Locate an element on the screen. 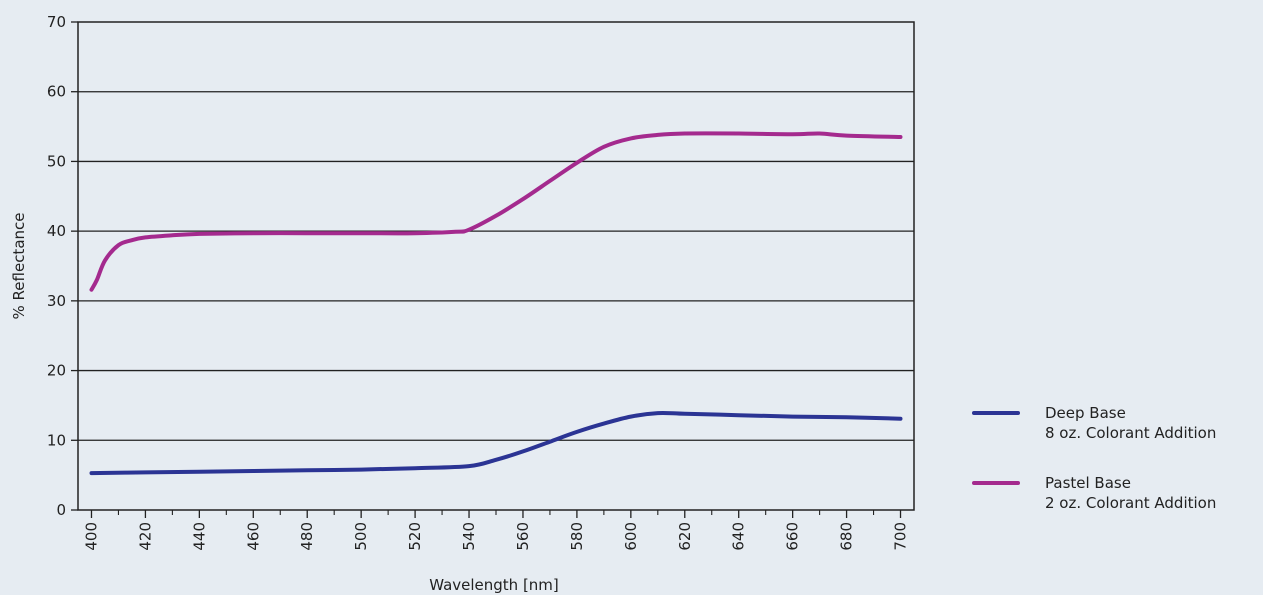  x-tick-label: 680 is located at coordinates (847, 536).